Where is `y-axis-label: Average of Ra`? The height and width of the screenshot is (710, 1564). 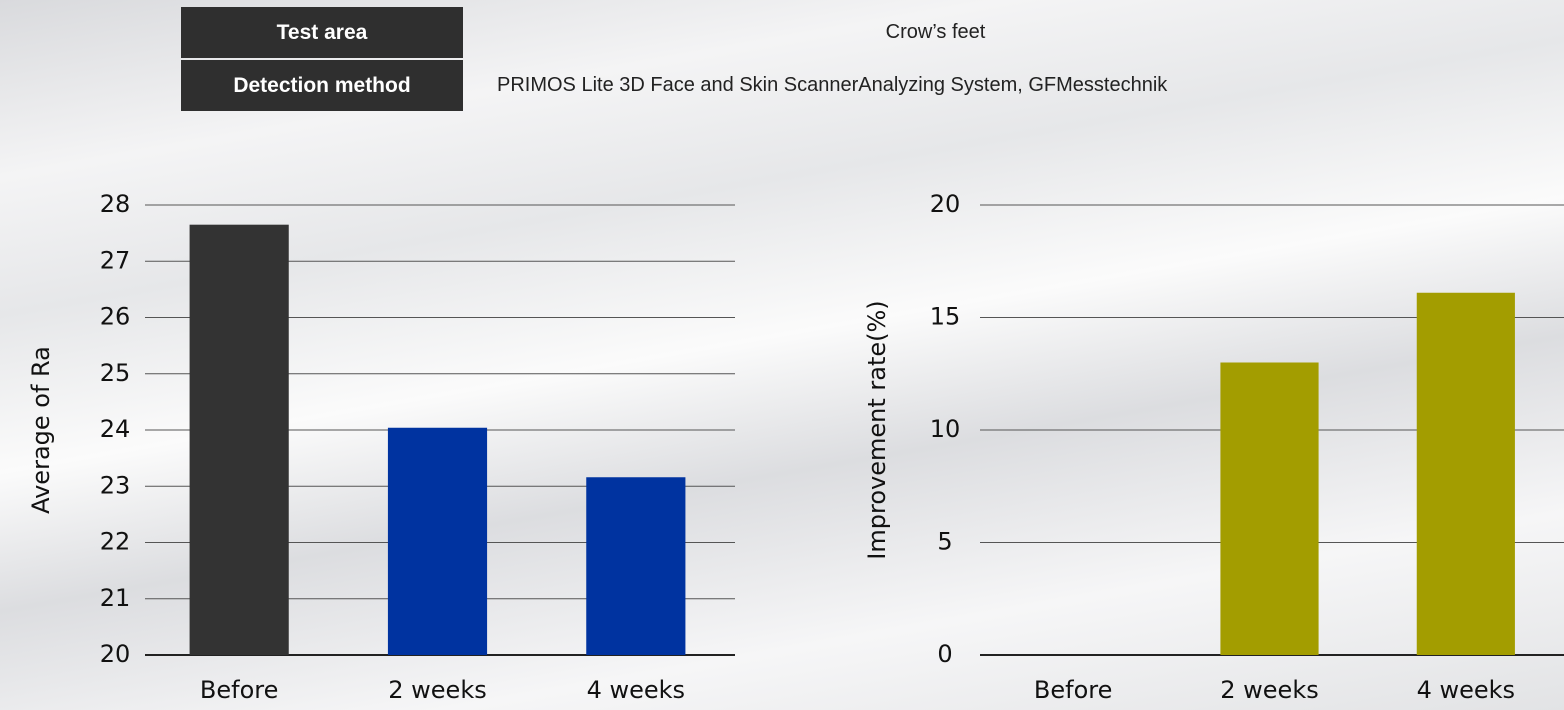
y-axis-label: Average of Ra is located at coordinates (41, 430).